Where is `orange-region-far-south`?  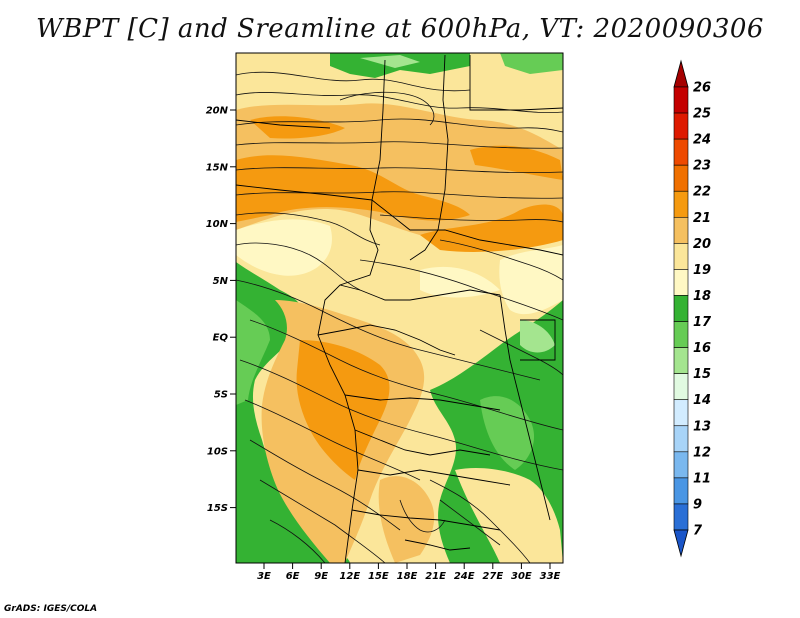 orange-region-far-south is located at coordinates (406, 519).